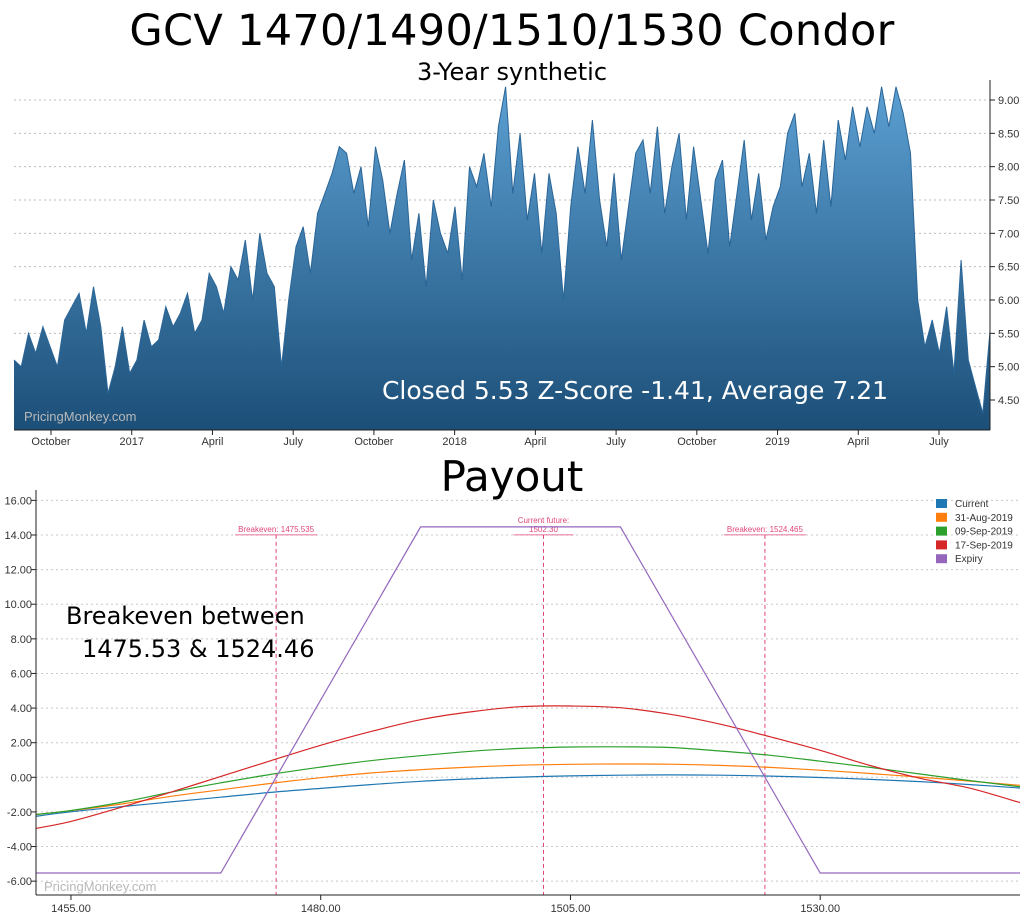 The height and width of the screenshot is (919, 1024). What do you see at coordinates (19, 813) in the screenshot?
I see `payout-y-tick-label: -2.00` at bounding box center [19, 813].